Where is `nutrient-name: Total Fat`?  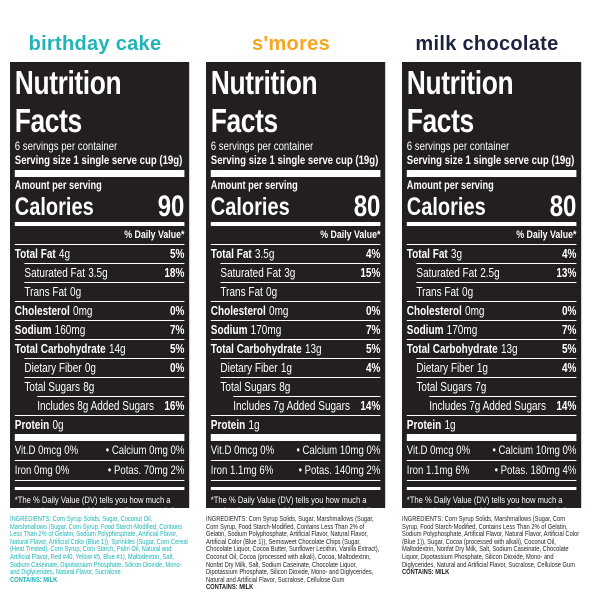 nutrient-name: Total Fat is located at coordinates (35, 254).